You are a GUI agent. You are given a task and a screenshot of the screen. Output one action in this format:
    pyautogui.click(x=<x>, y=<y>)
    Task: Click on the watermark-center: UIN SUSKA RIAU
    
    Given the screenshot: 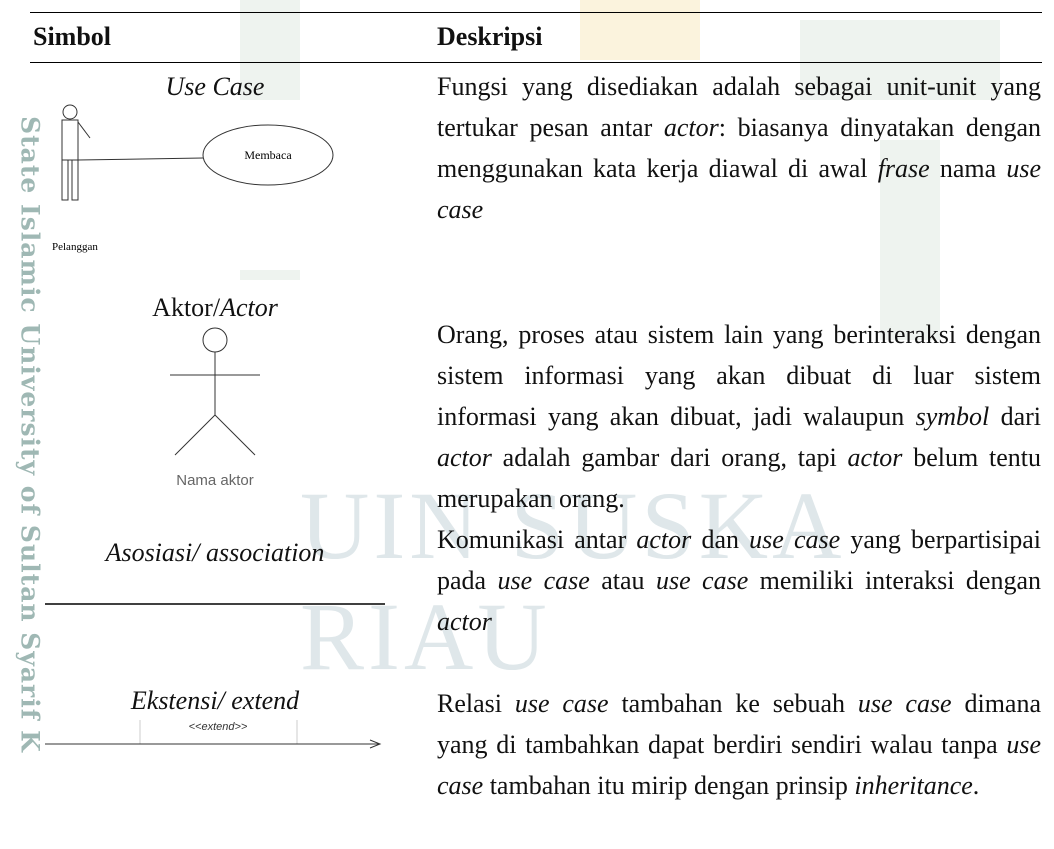 What is the action you would take?
    pyautogui.click(x=570, y=581)
    